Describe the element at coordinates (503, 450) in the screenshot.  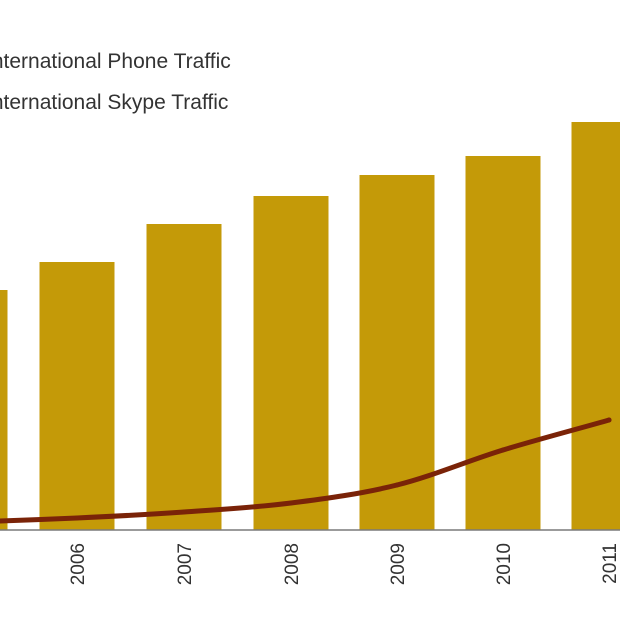
I see `skype-point-2010` at that location.